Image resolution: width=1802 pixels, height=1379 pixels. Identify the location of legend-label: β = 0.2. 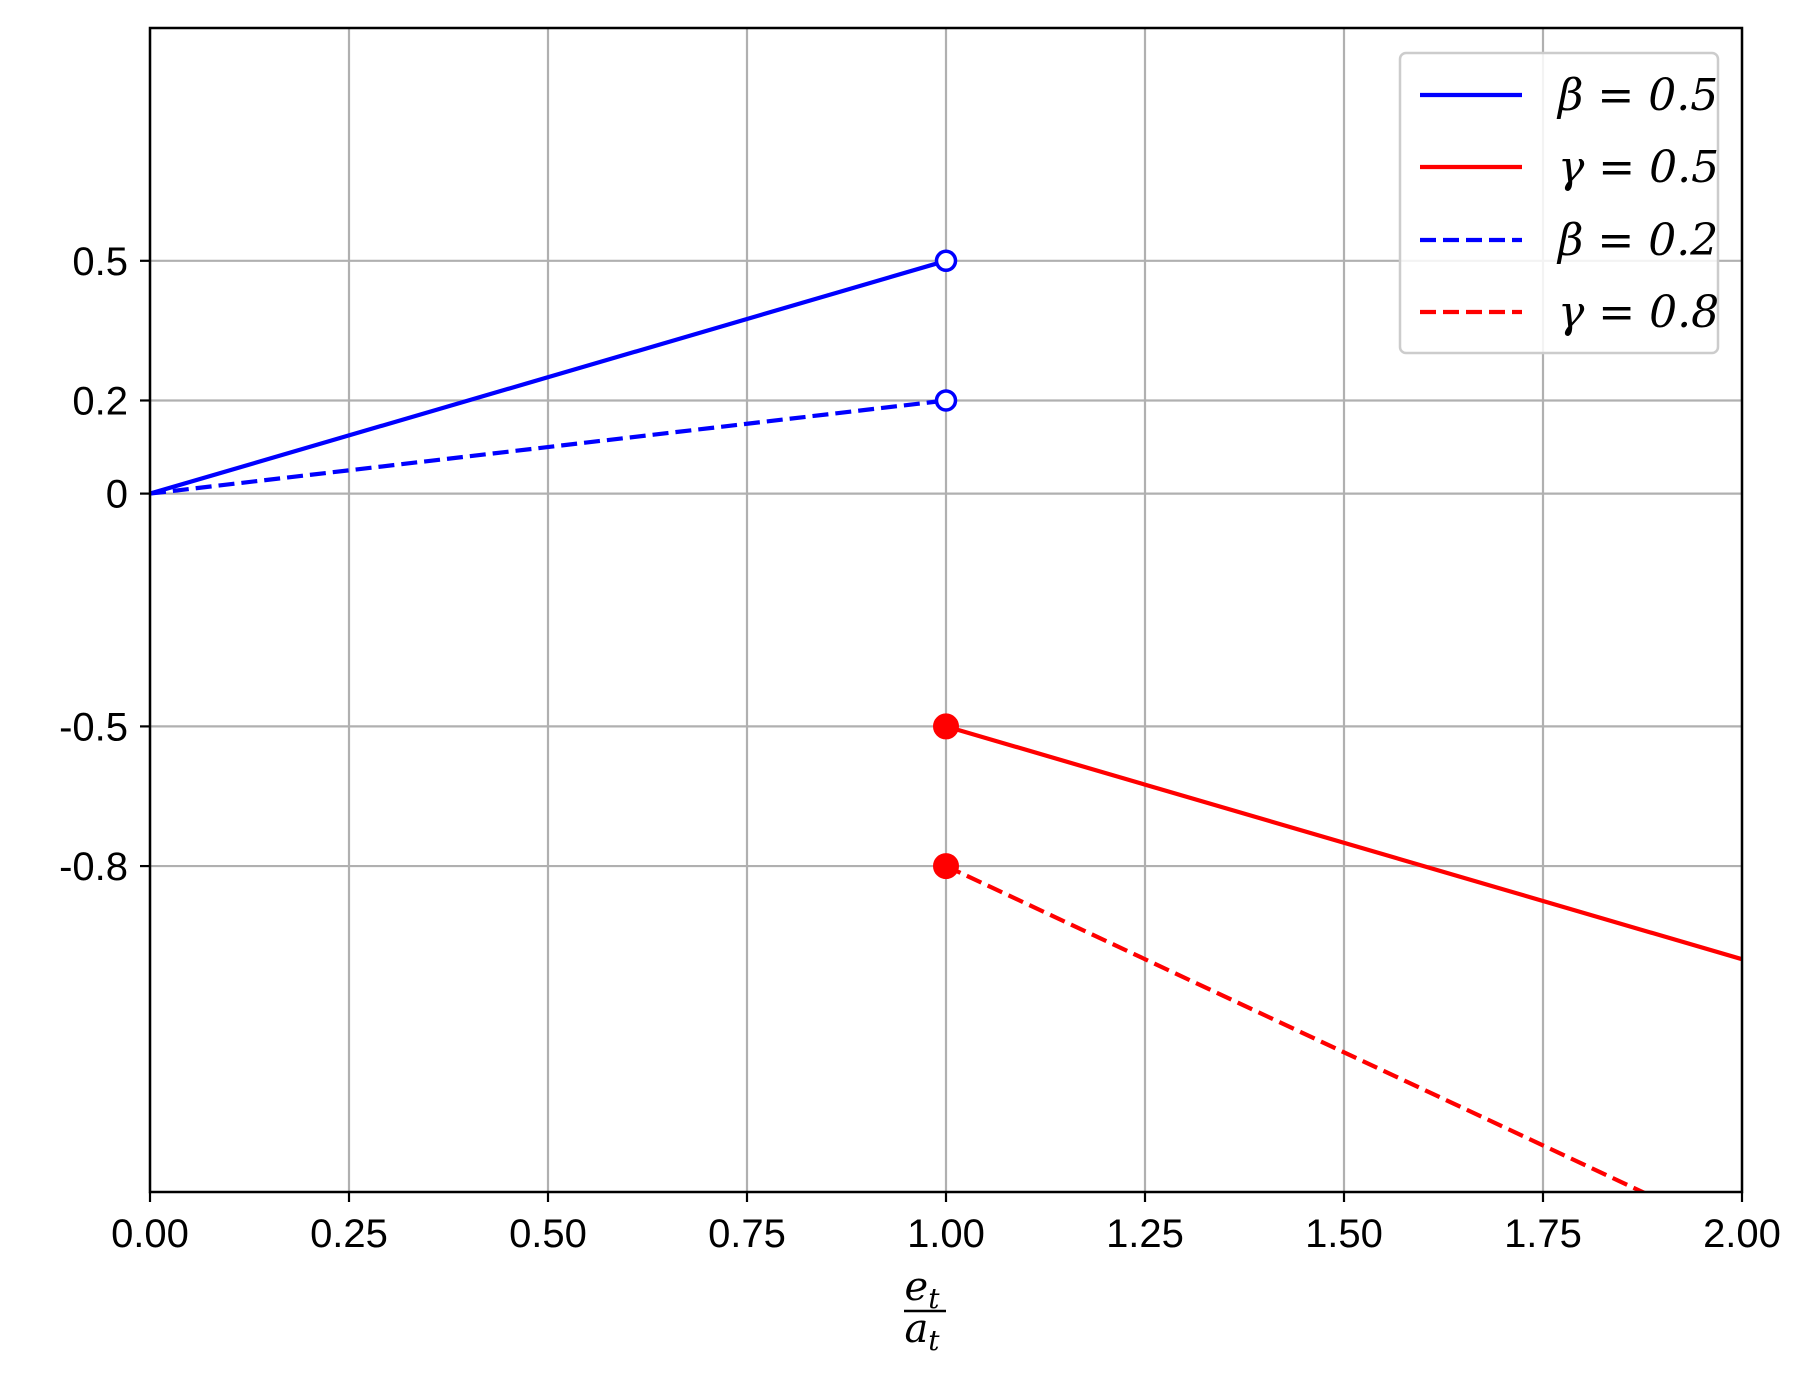
(1637, 240).